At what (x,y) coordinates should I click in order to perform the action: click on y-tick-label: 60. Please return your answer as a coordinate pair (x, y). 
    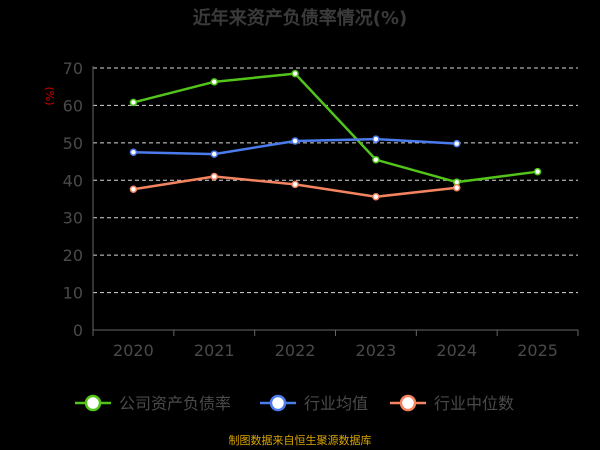
    Looking at the image, I should click on (73, 105).